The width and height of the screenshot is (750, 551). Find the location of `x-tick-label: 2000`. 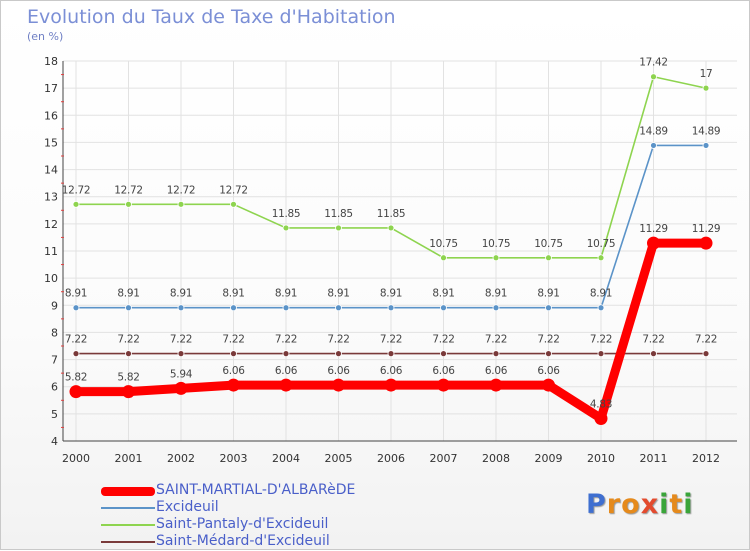

x-tick-label: 2000 is located at coordinates (76, 458).